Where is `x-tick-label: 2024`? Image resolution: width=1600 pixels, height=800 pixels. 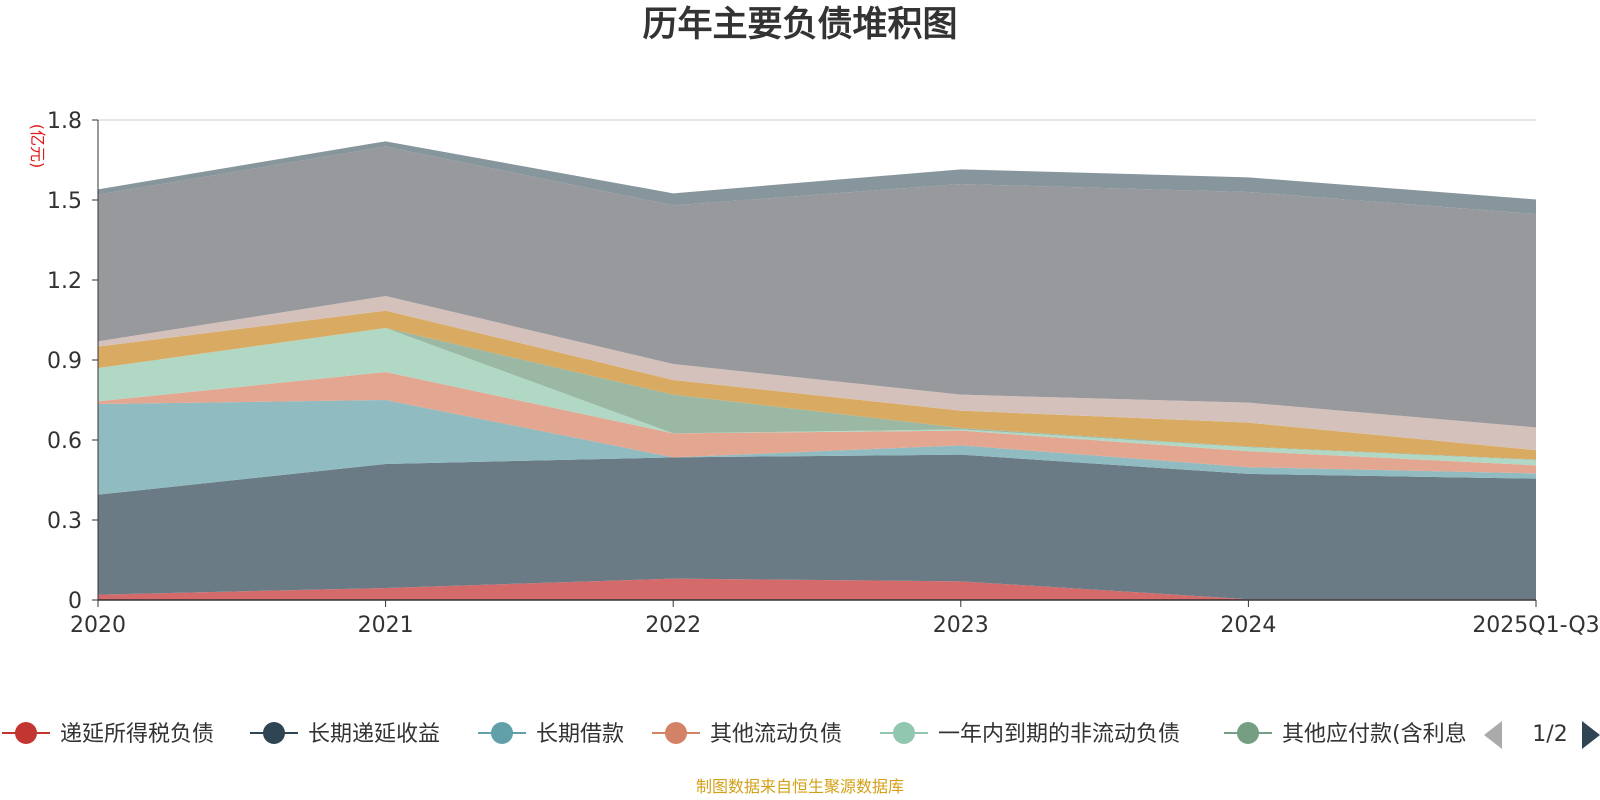 x-tick-label: 2024 is located at coordinates (1248, 625).